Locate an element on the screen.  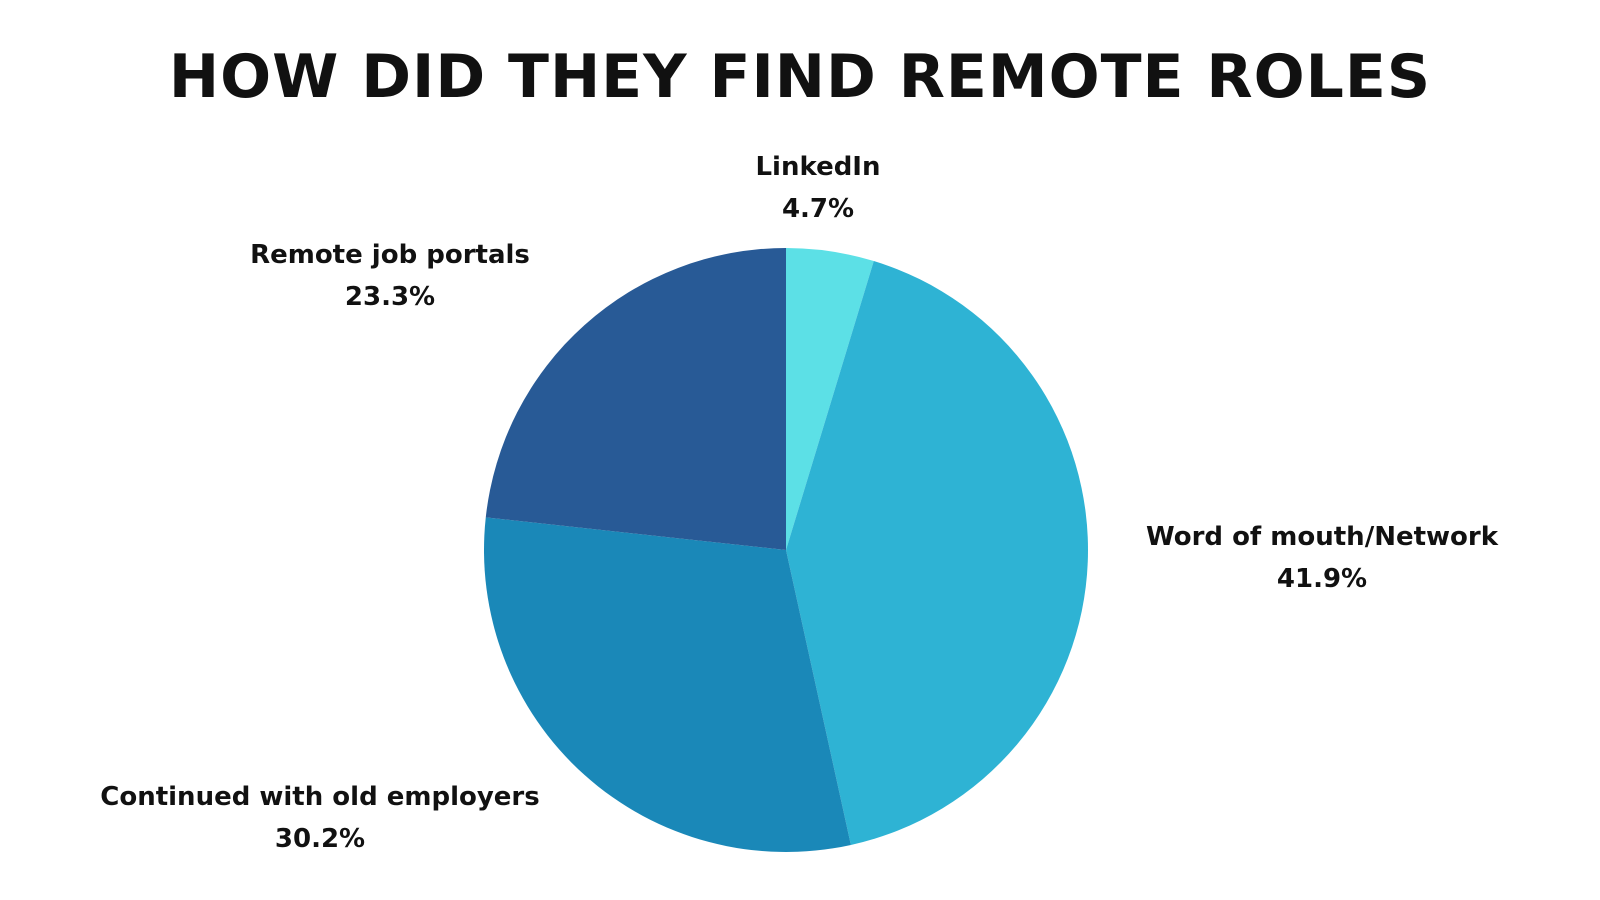
slice-name-remote-job-portals: Remote job portals is located at coordinates (390, 255).